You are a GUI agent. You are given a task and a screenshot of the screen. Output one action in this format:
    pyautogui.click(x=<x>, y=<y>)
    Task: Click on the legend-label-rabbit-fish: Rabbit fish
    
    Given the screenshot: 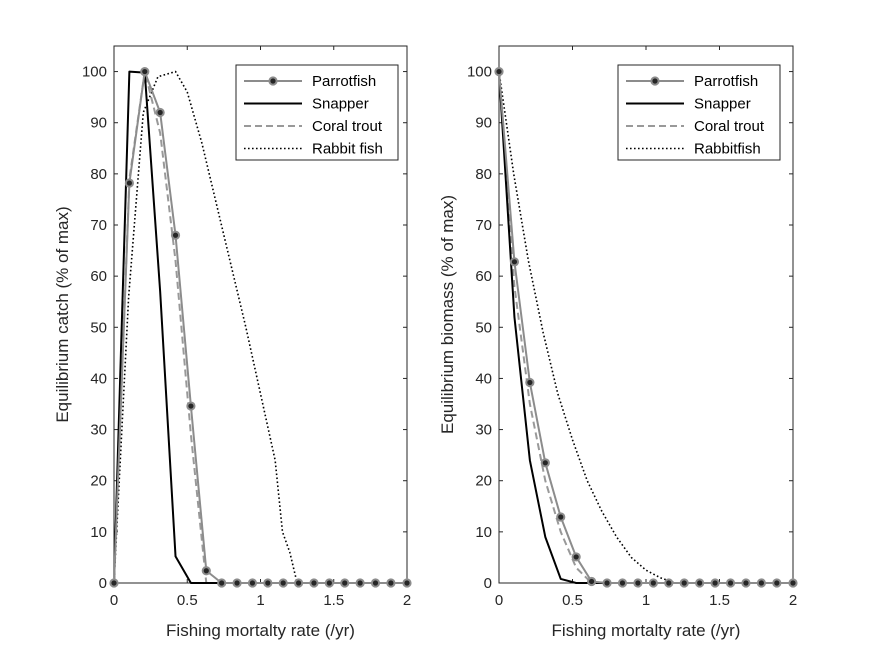 What is the action you would take?
    pyautogui.click(x=347, y=149)
    